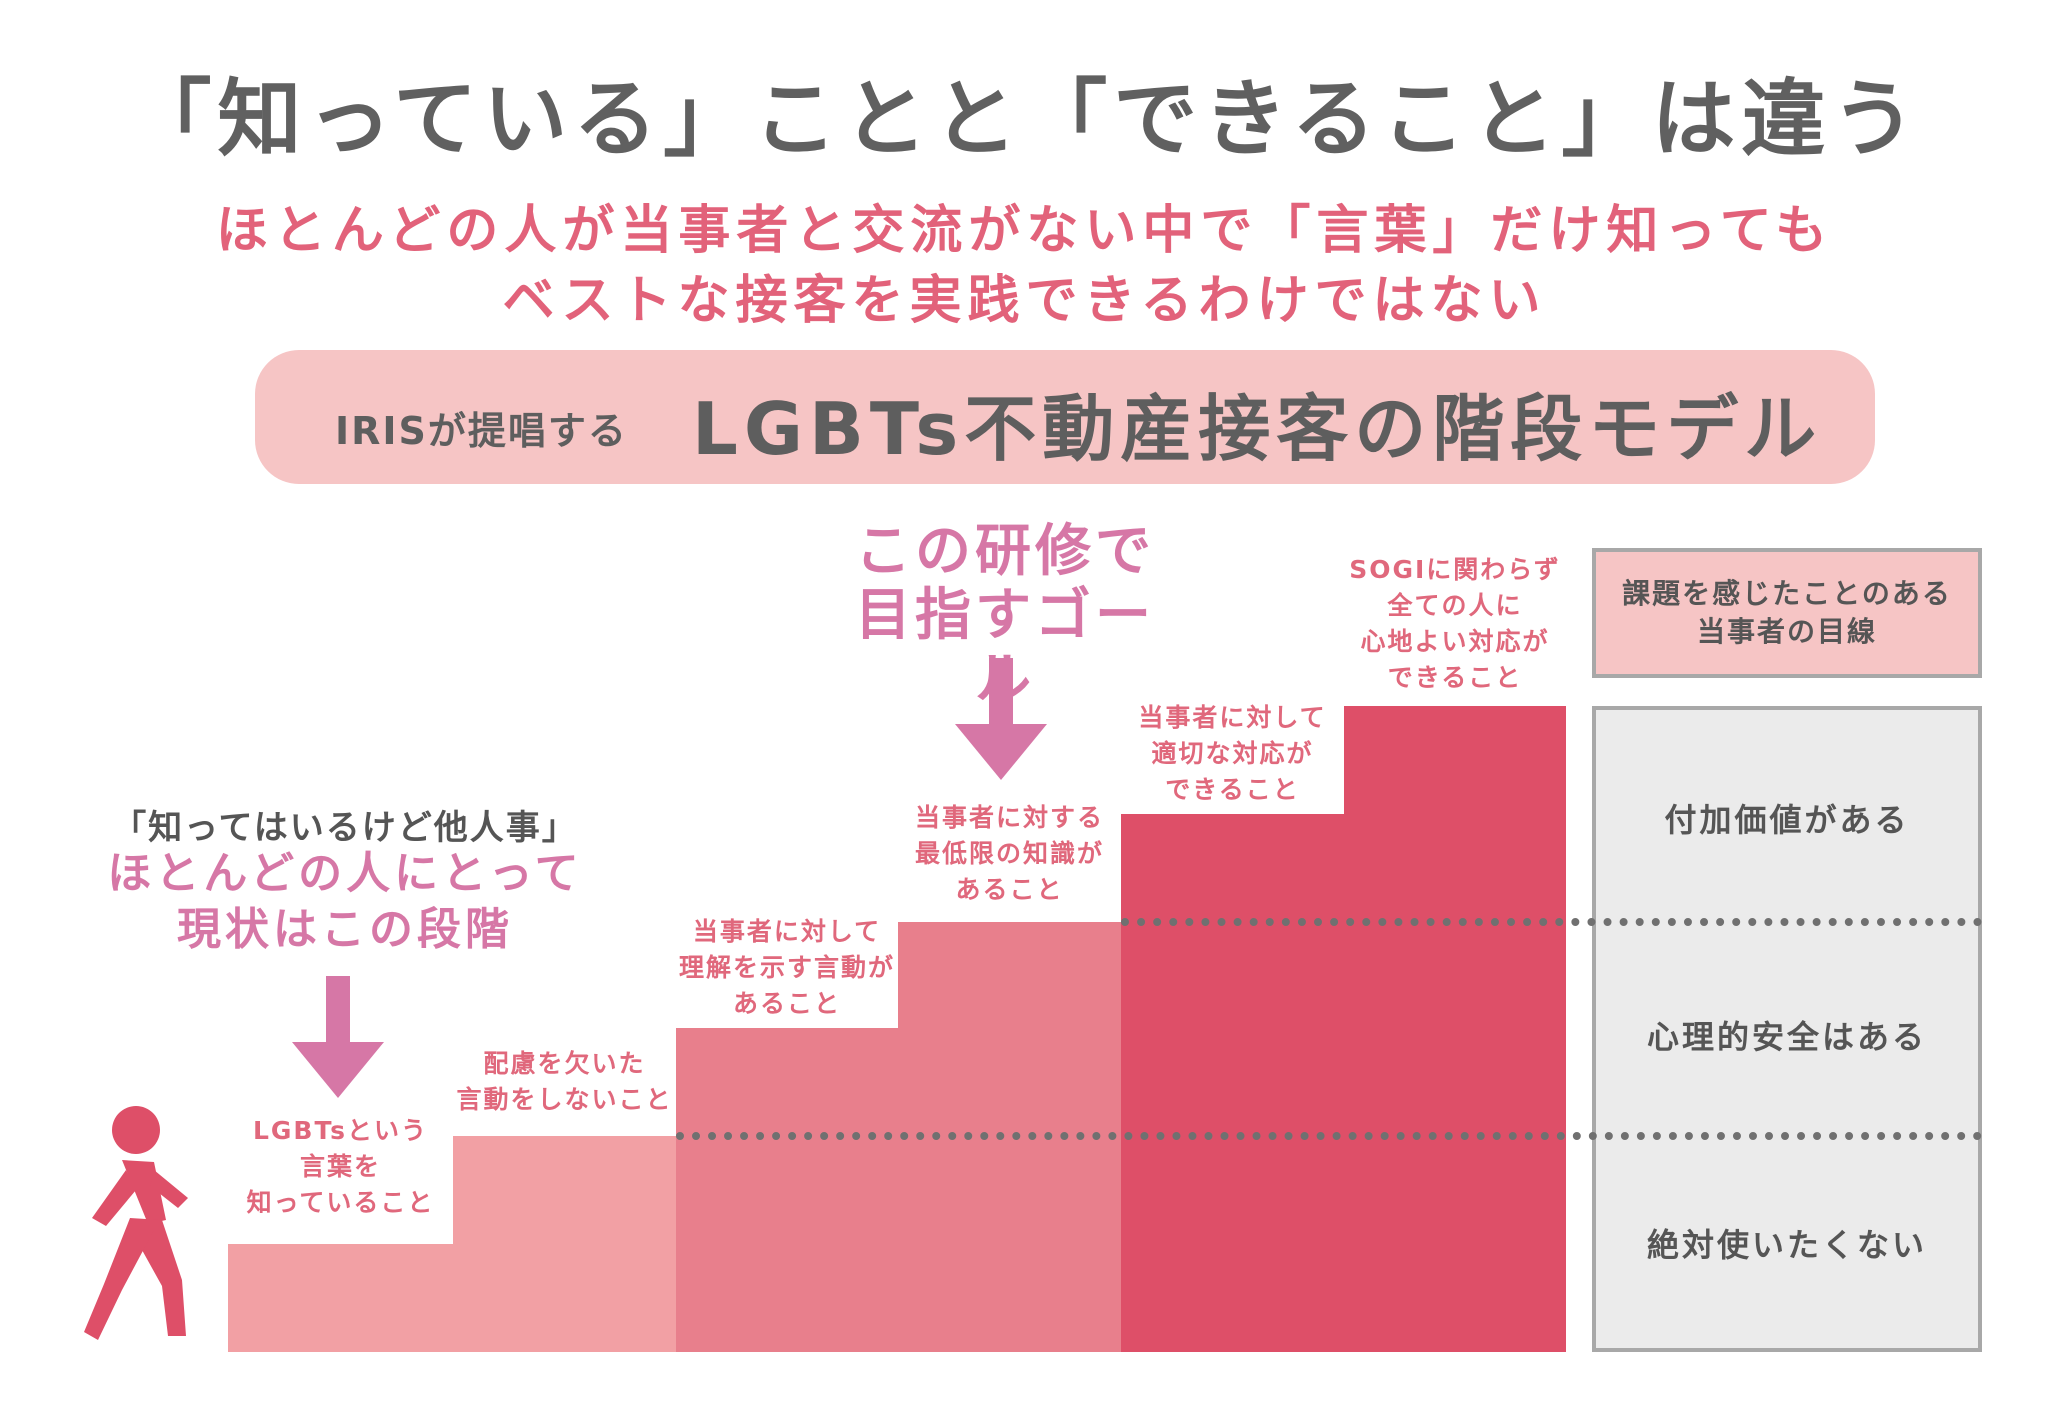 This screenshot has width=2049, height=1404. Describe the element at coordinates (1551, 922) in the screenshot. I see `divider-upper` at that location.